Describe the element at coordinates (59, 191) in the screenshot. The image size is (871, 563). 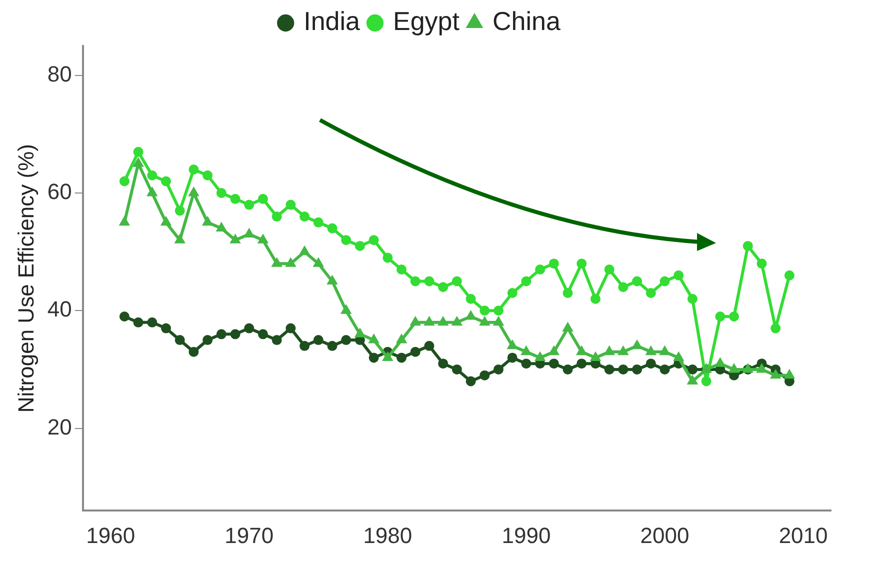
I see `y-tick-label: 60` at that location.